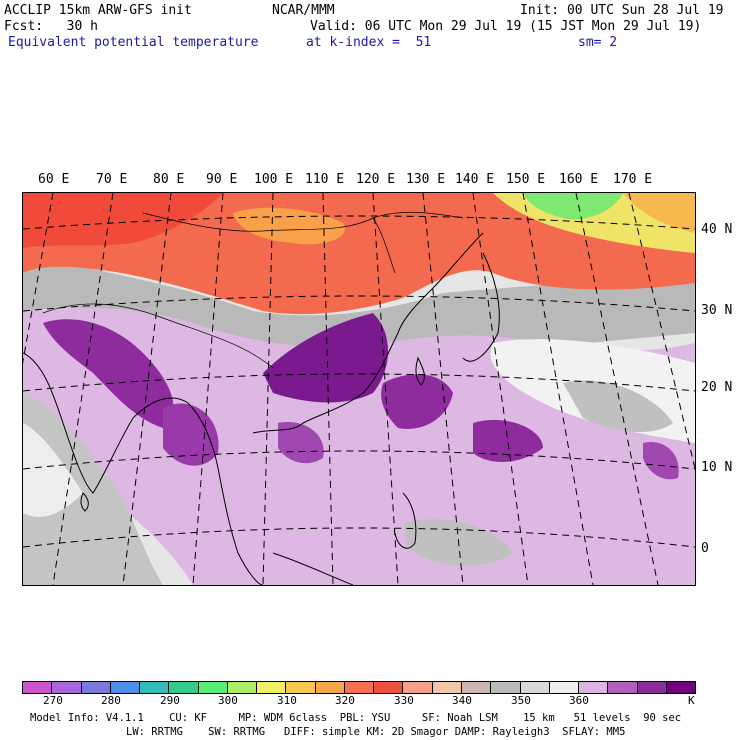 Image resolution: width=740 pixels, height=740 pixels. What do you see at coordinates (54, 179) in the screenshot?
I see `lon-label: 60 E` at bounding box center [54, 179].